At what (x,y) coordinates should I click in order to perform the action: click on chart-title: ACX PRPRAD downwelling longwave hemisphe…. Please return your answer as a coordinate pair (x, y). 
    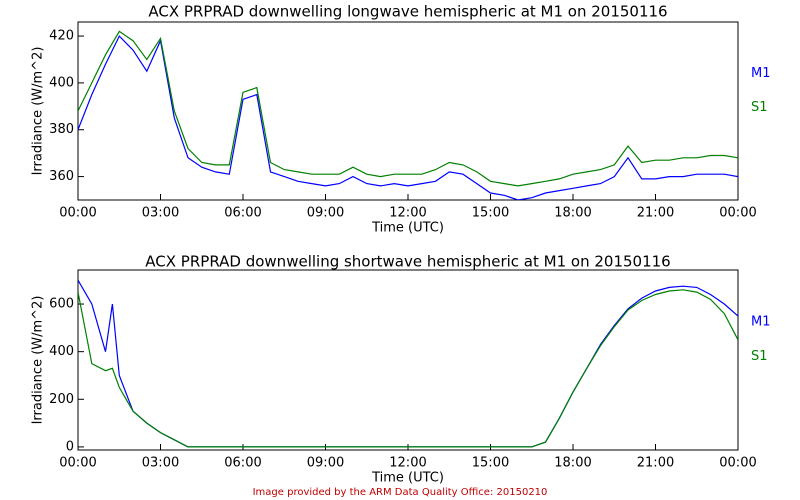
    Looking at the image, I should click on (407, 12).